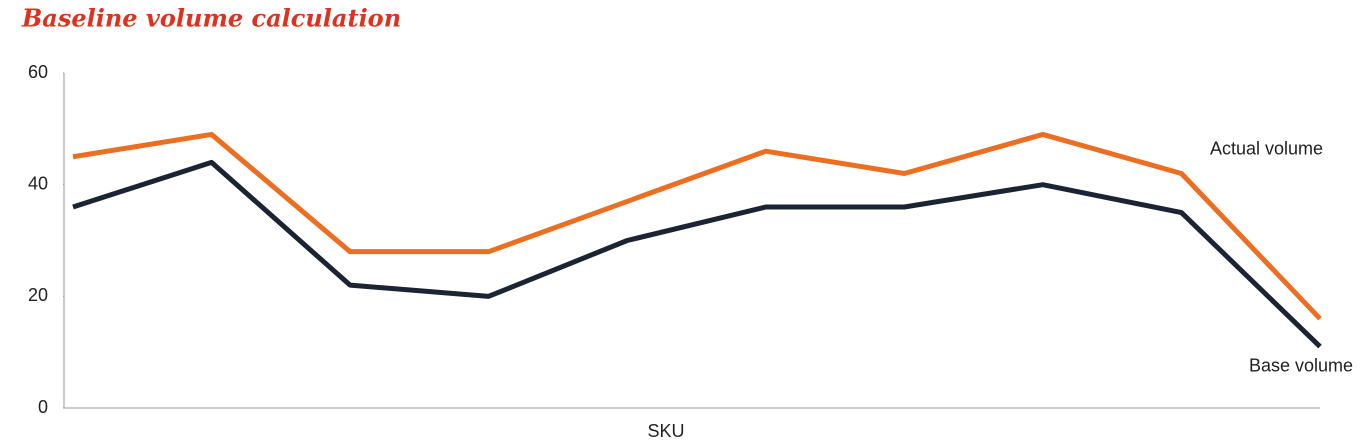 Image resolution: width=1371 pixels, height=447 pixels. What do you see at coordinates (38, 72) in the screenshot?
I see `y-tick-label: 60` at bounding box center [38, 72].